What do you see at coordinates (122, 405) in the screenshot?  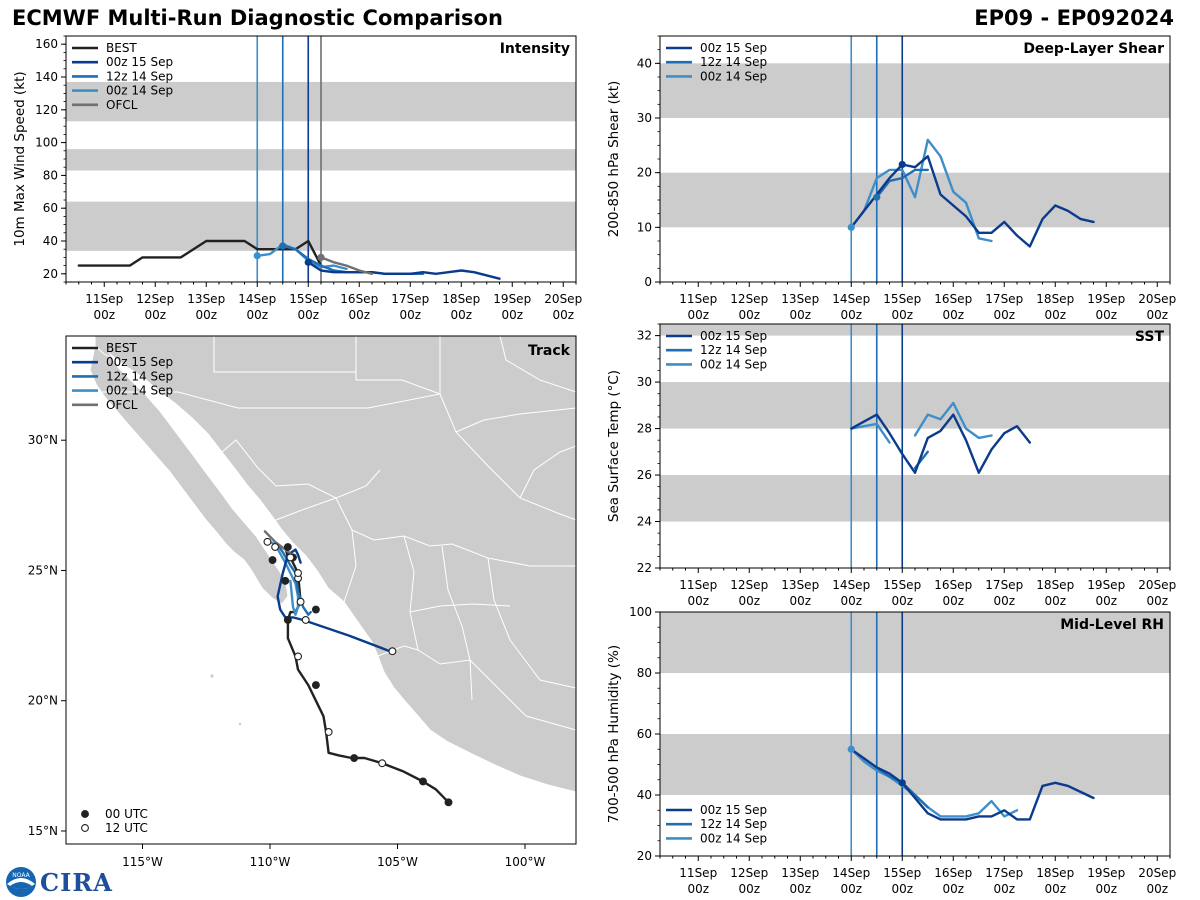 I see `track-legend-label-4: OFCL` at bounding box center [122, 405].